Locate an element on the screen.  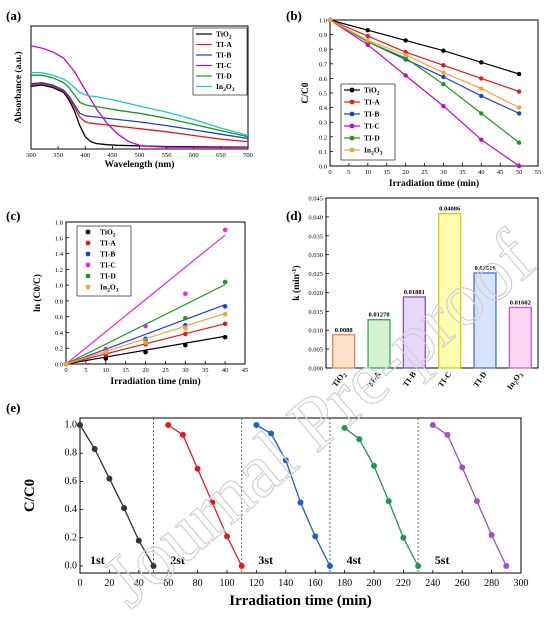
y-axis-title: ln (C0/C) is located at coordinates (37, 293).